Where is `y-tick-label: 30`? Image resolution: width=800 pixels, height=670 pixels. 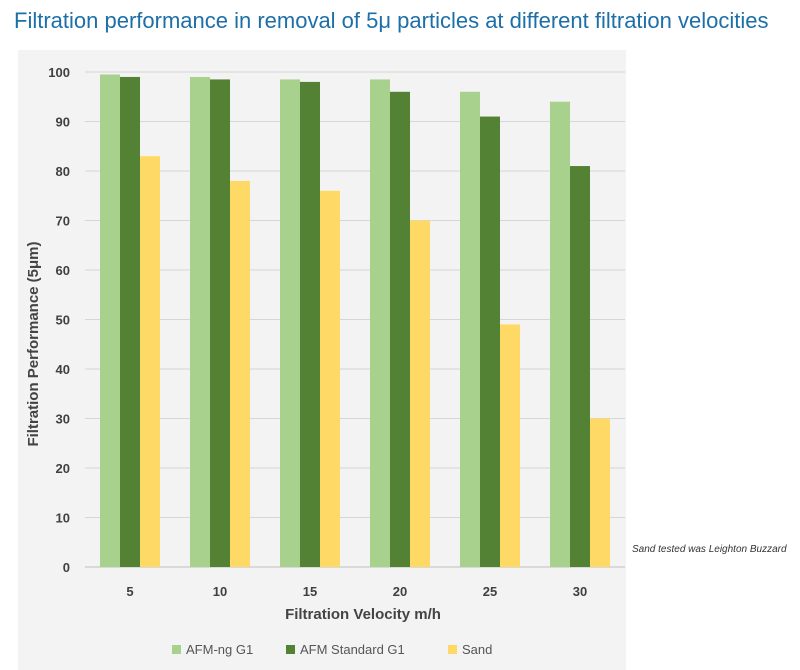
y-tick-label: 30 is located at coordinates (63, 419).